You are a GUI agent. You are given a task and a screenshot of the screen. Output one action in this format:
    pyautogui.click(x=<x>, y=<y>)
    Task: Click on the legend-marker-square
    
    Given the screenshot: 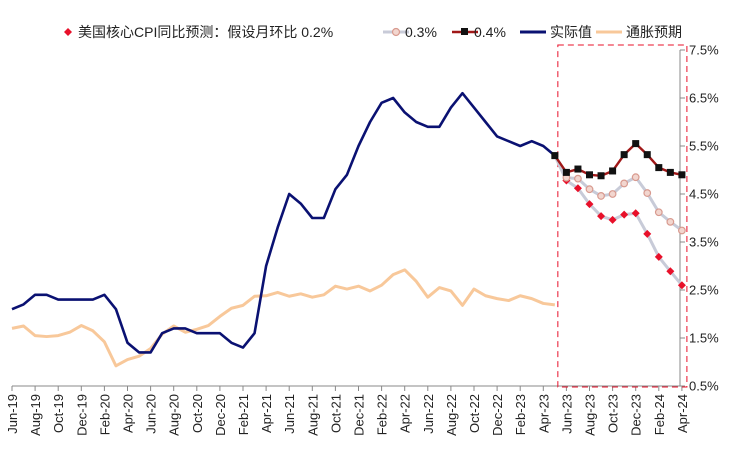 What is the action you would take?
    pyautogui.click(x=464, y=31)
    